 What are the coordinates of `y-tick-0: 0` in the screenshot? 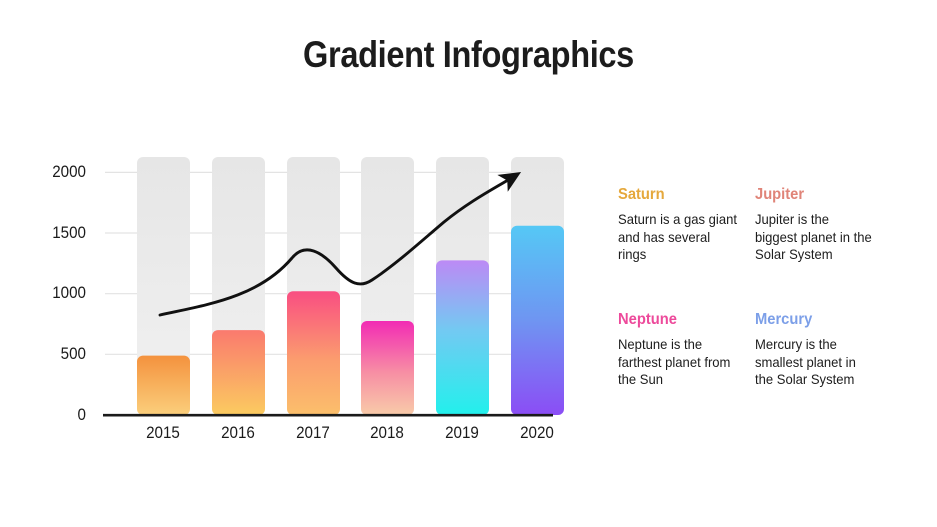 It's located at (81, 415).